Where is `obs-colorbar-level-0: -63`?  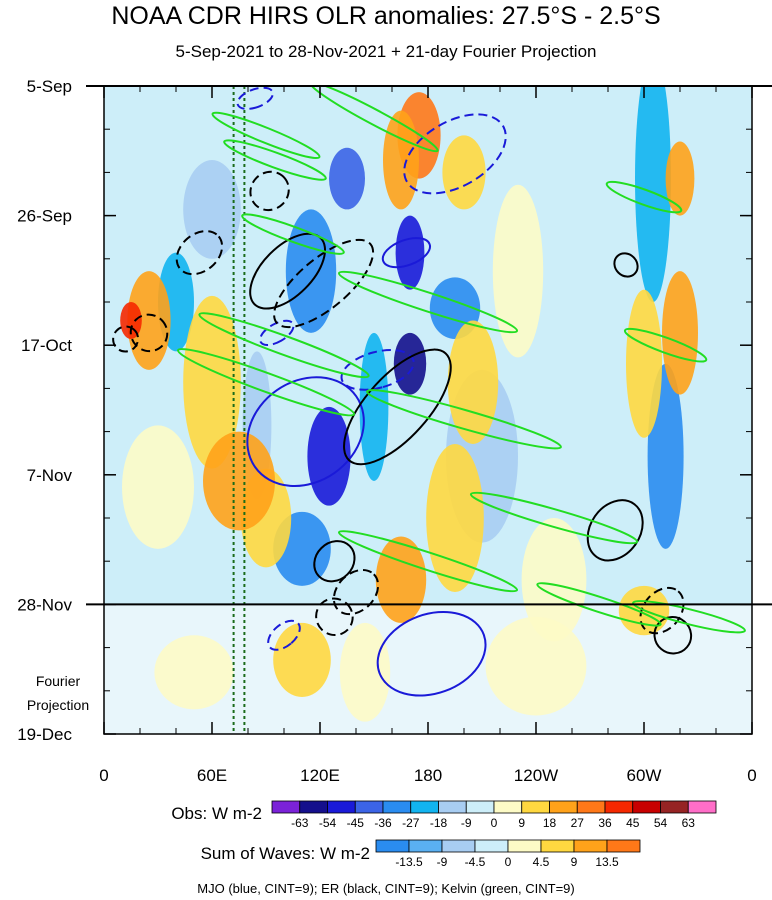 obs-colorbar-level-0: -63 is located at coordinates (300, 823).